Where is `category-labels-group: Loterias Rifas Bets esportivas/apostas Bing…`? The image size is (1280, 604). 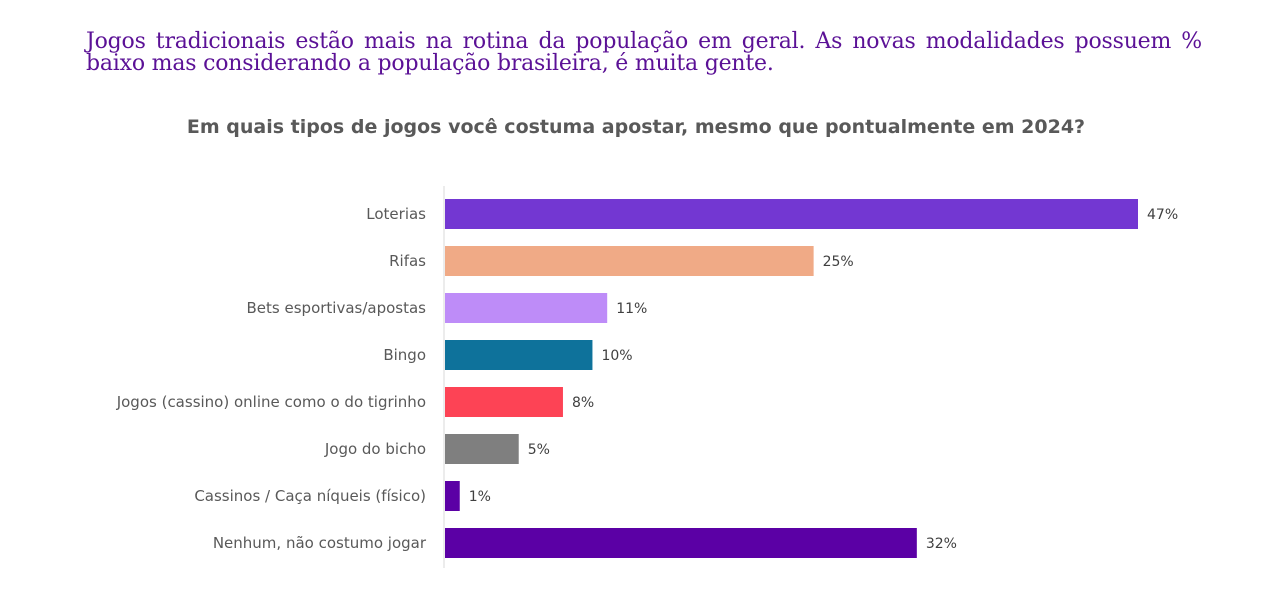 category-labels-group: Loterias Rifas Bets esportivas/apostas Bing… is located at coordinates (271, 378).